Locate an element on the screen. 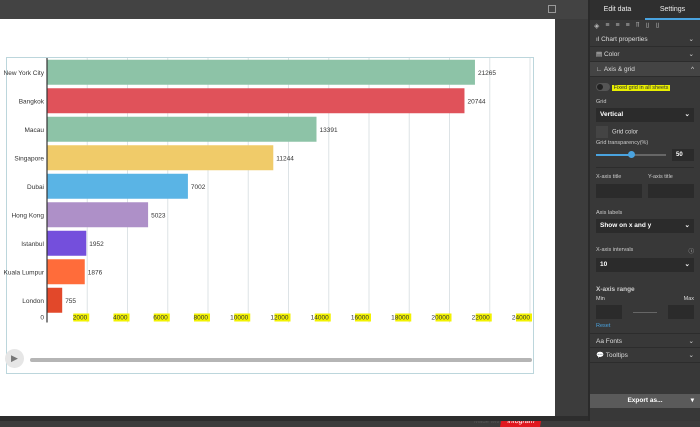 The image size is (700, 427). align-middle-icon: ⫫ is located at coordinates (647, 25).